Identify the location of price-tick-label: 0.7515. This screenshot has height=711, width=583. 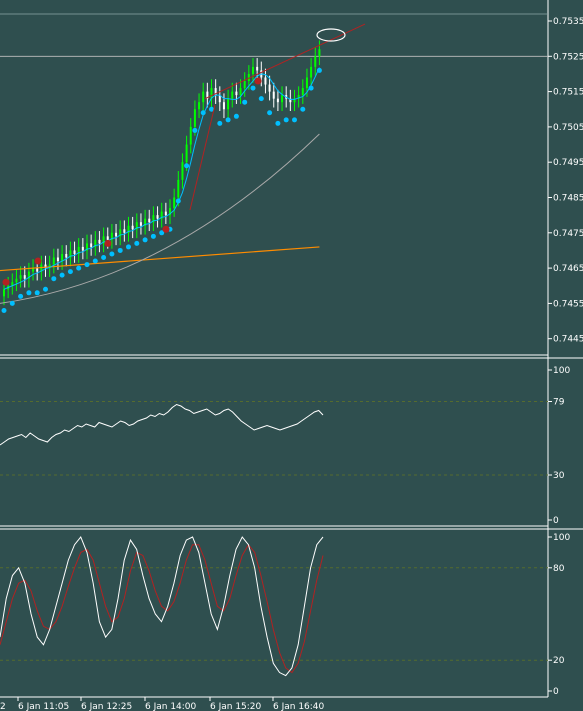
(568, 93).